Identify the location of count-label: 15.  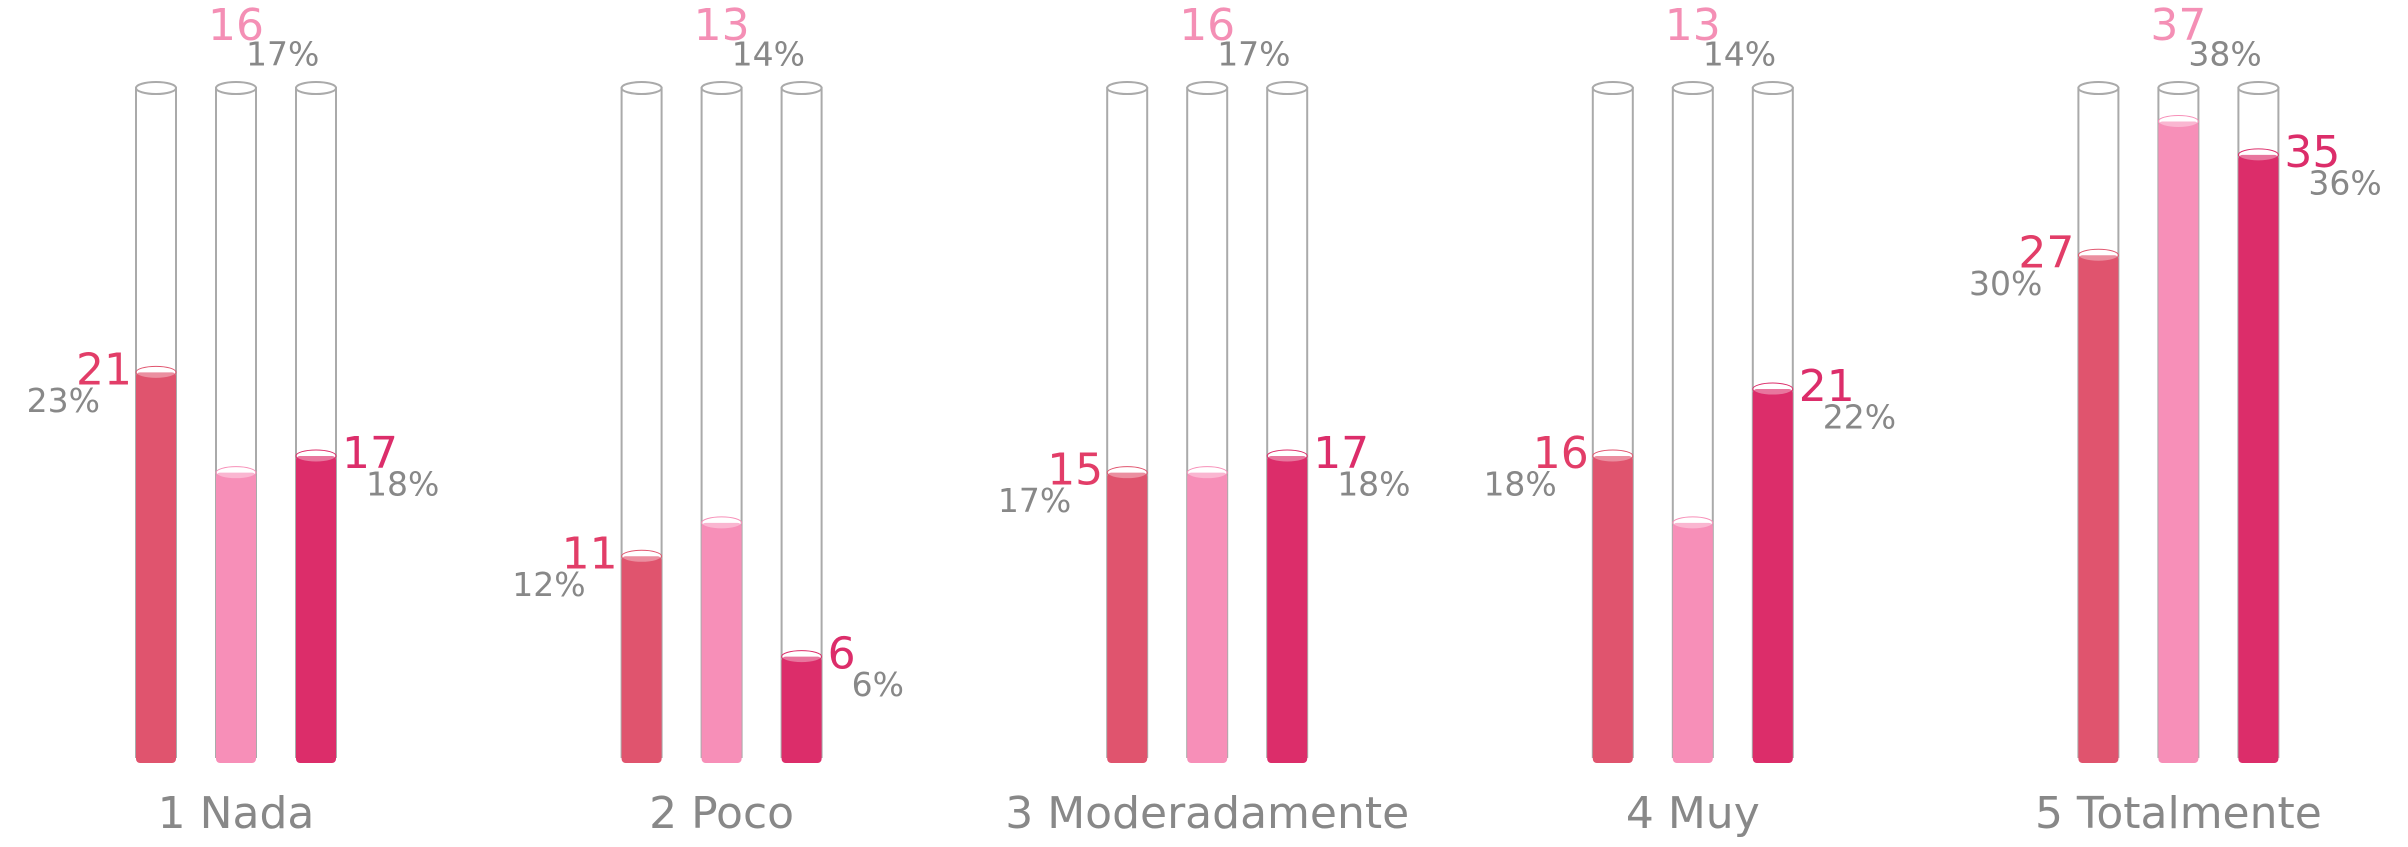
(1075, 470).